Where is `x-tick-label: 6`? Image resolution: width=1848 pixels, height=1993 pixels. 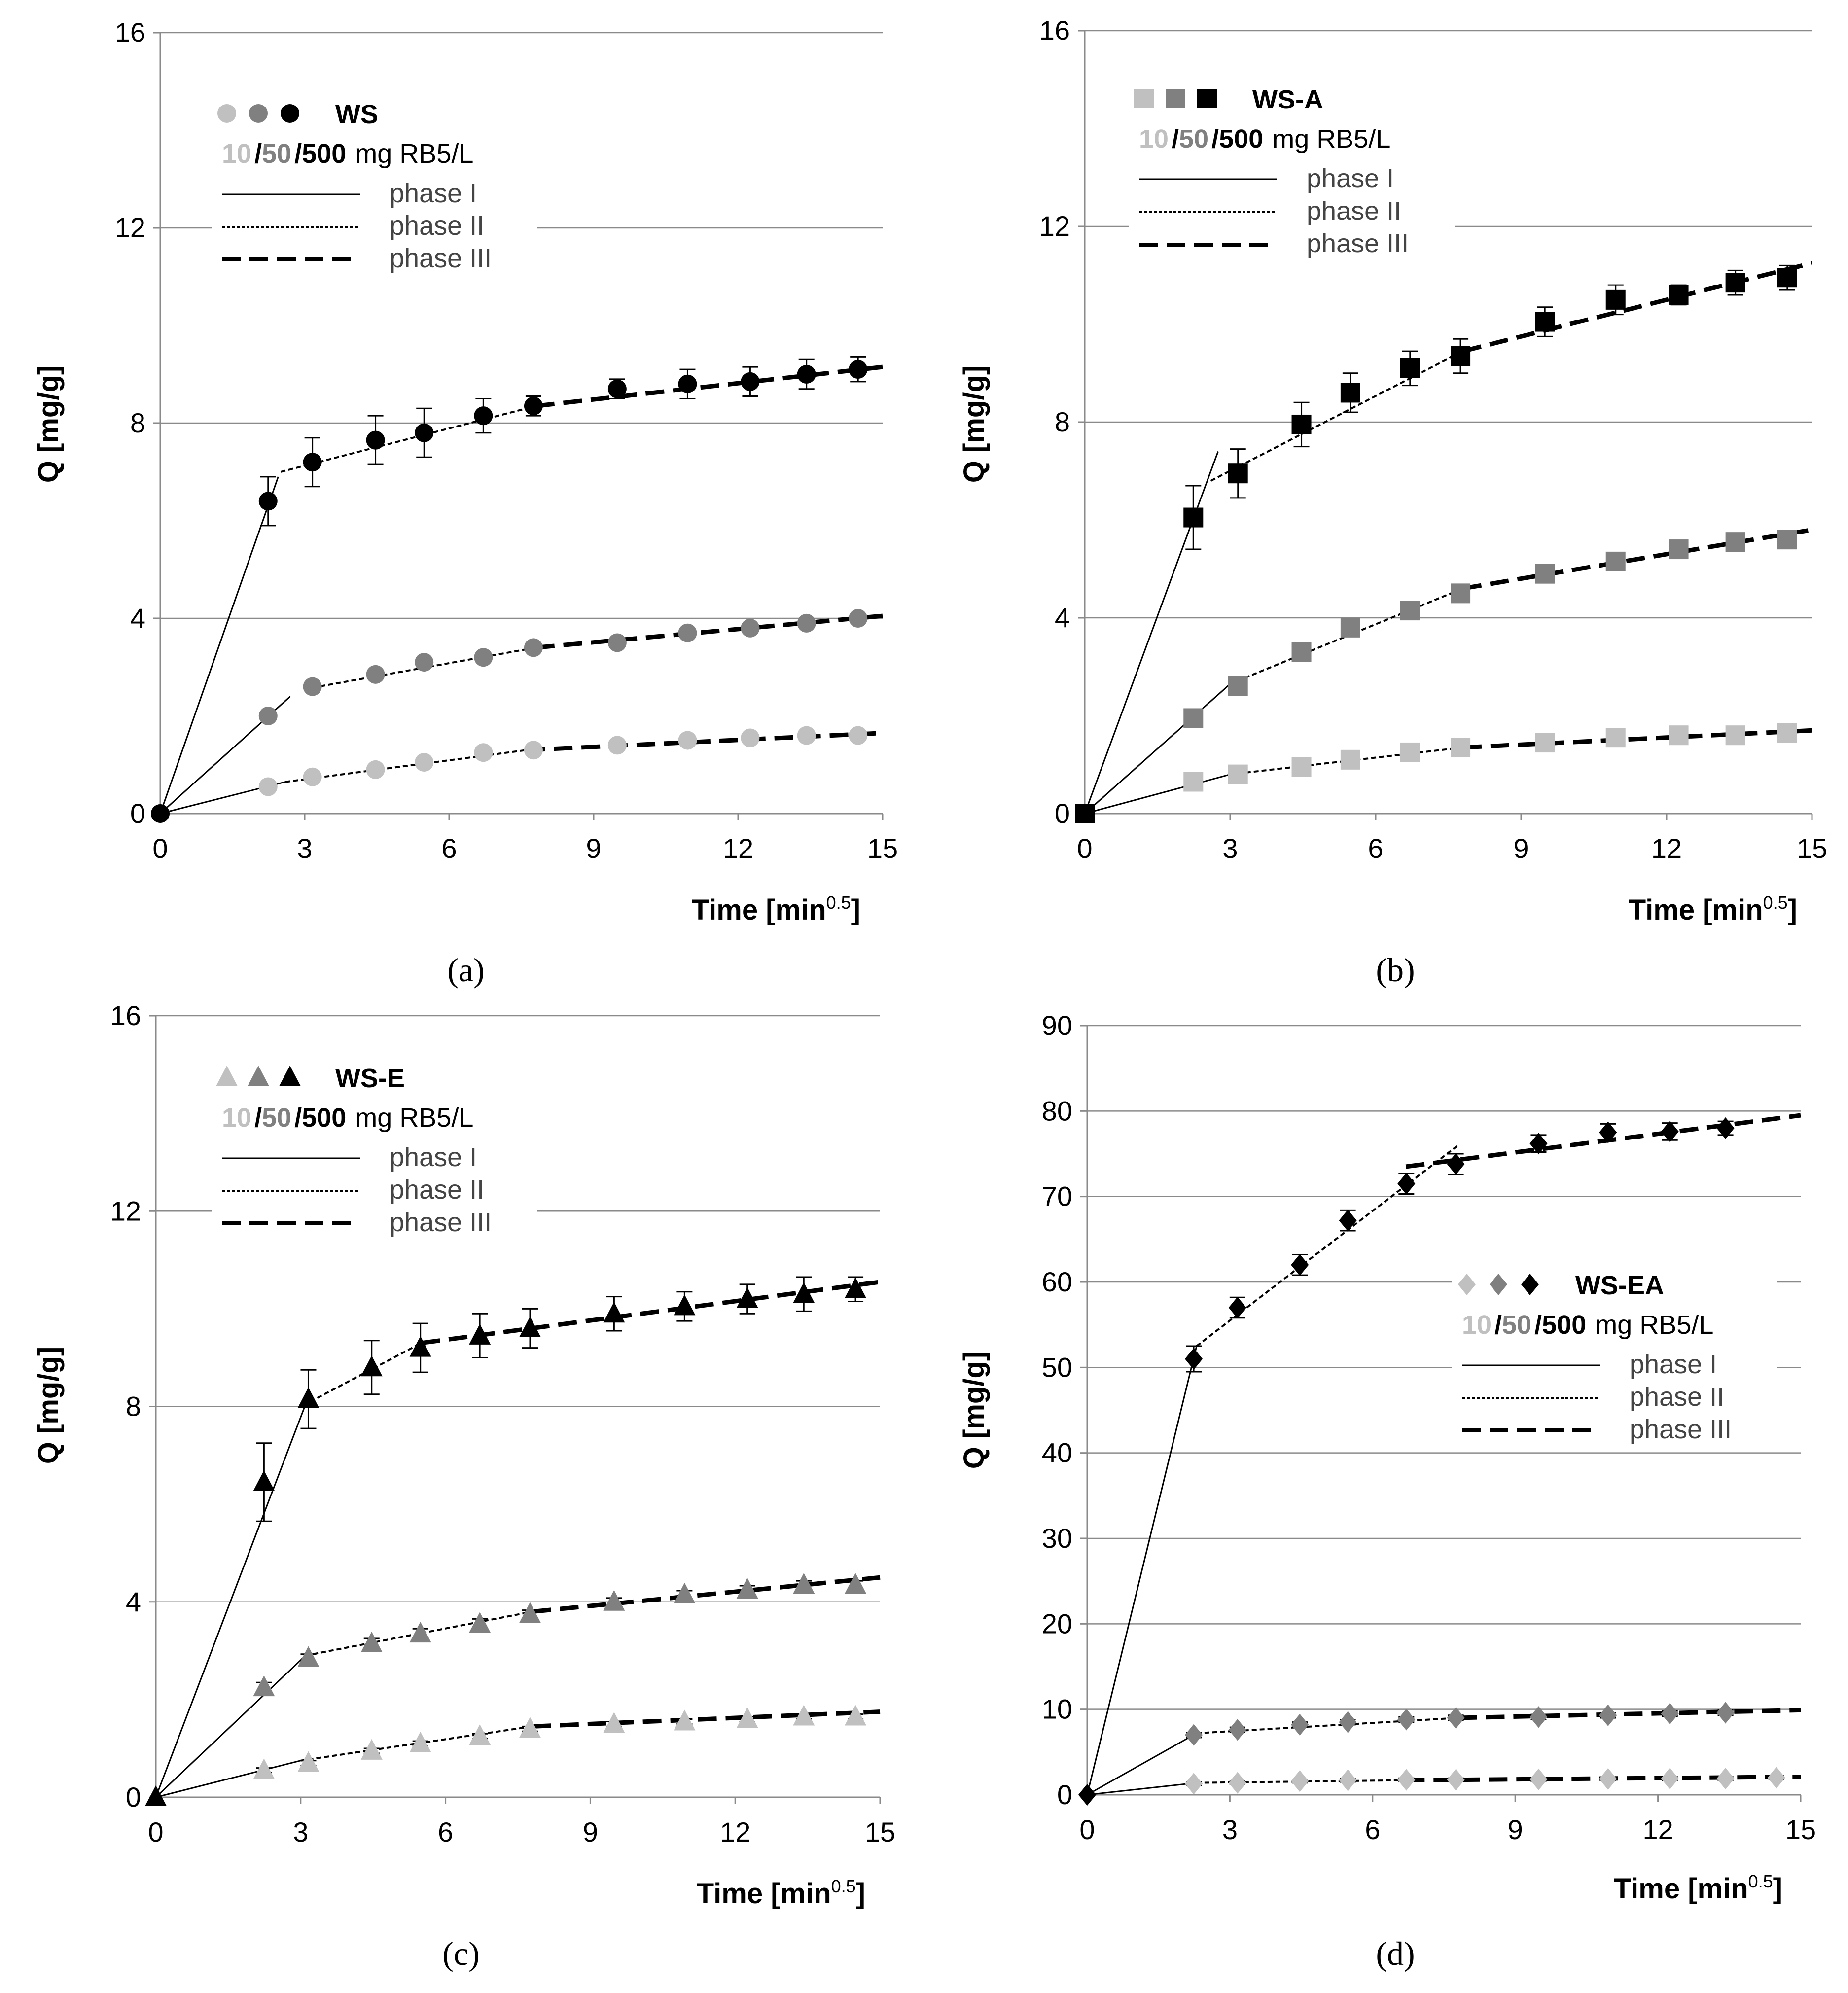 x-tick-label: 6 is located at coordinates (449, 848).